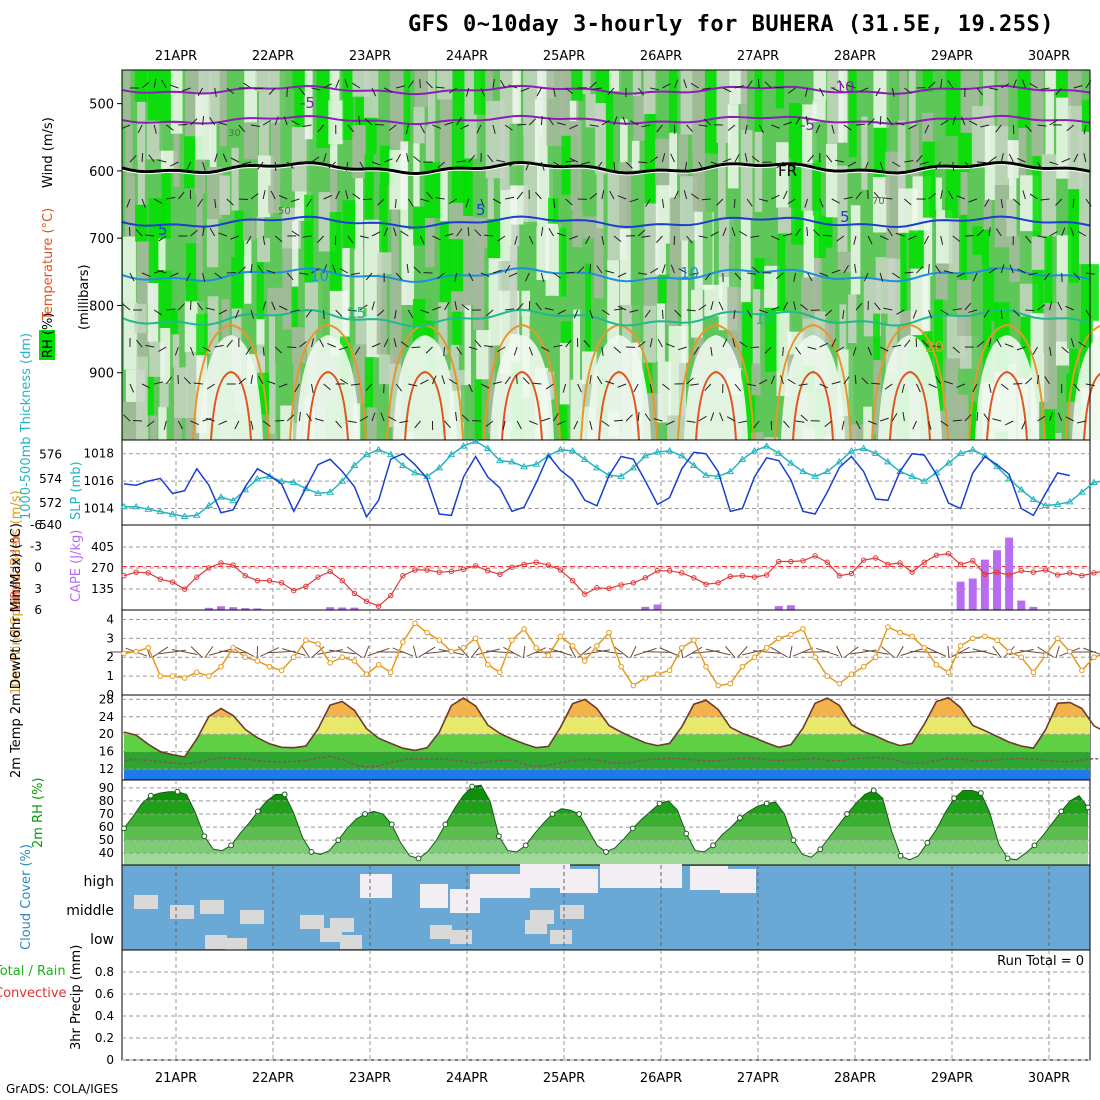  Describe the element at coordinates (579, 881) in the screenshot. I see `cloud-high` at that location.